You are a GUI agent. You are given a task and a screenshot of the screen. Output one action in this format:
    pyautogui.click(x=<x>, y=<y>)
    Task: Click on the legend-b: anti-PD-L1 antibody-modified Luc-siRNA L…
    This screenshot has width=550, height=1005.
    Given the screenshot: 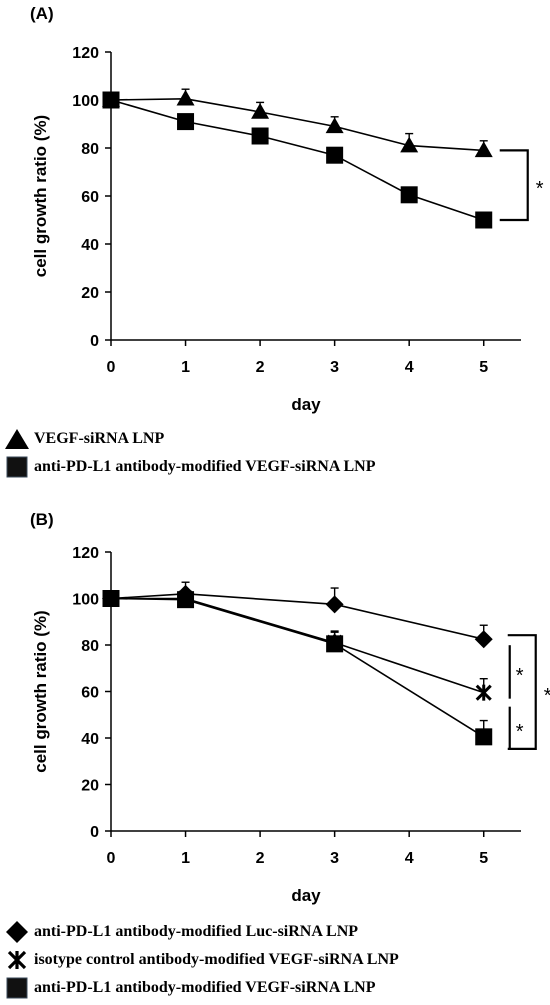 What is the action you would take?
    pyautogui.click(x=275, y=960)
    